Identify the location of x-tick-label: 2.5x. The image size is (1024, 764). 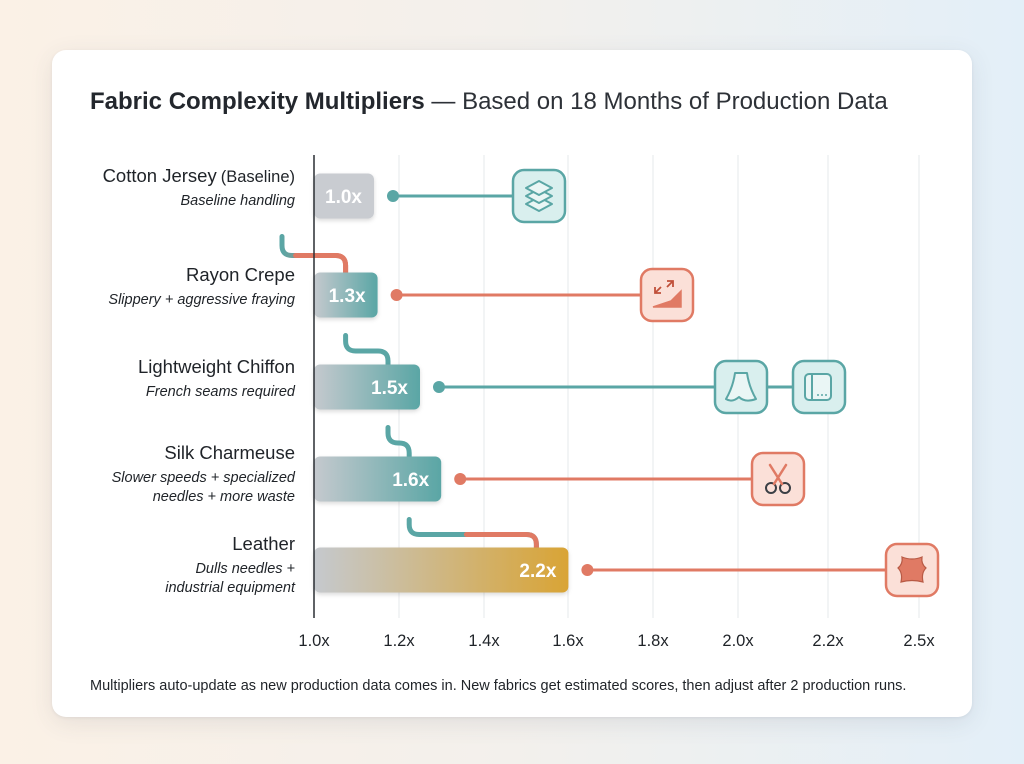
(919, 641).